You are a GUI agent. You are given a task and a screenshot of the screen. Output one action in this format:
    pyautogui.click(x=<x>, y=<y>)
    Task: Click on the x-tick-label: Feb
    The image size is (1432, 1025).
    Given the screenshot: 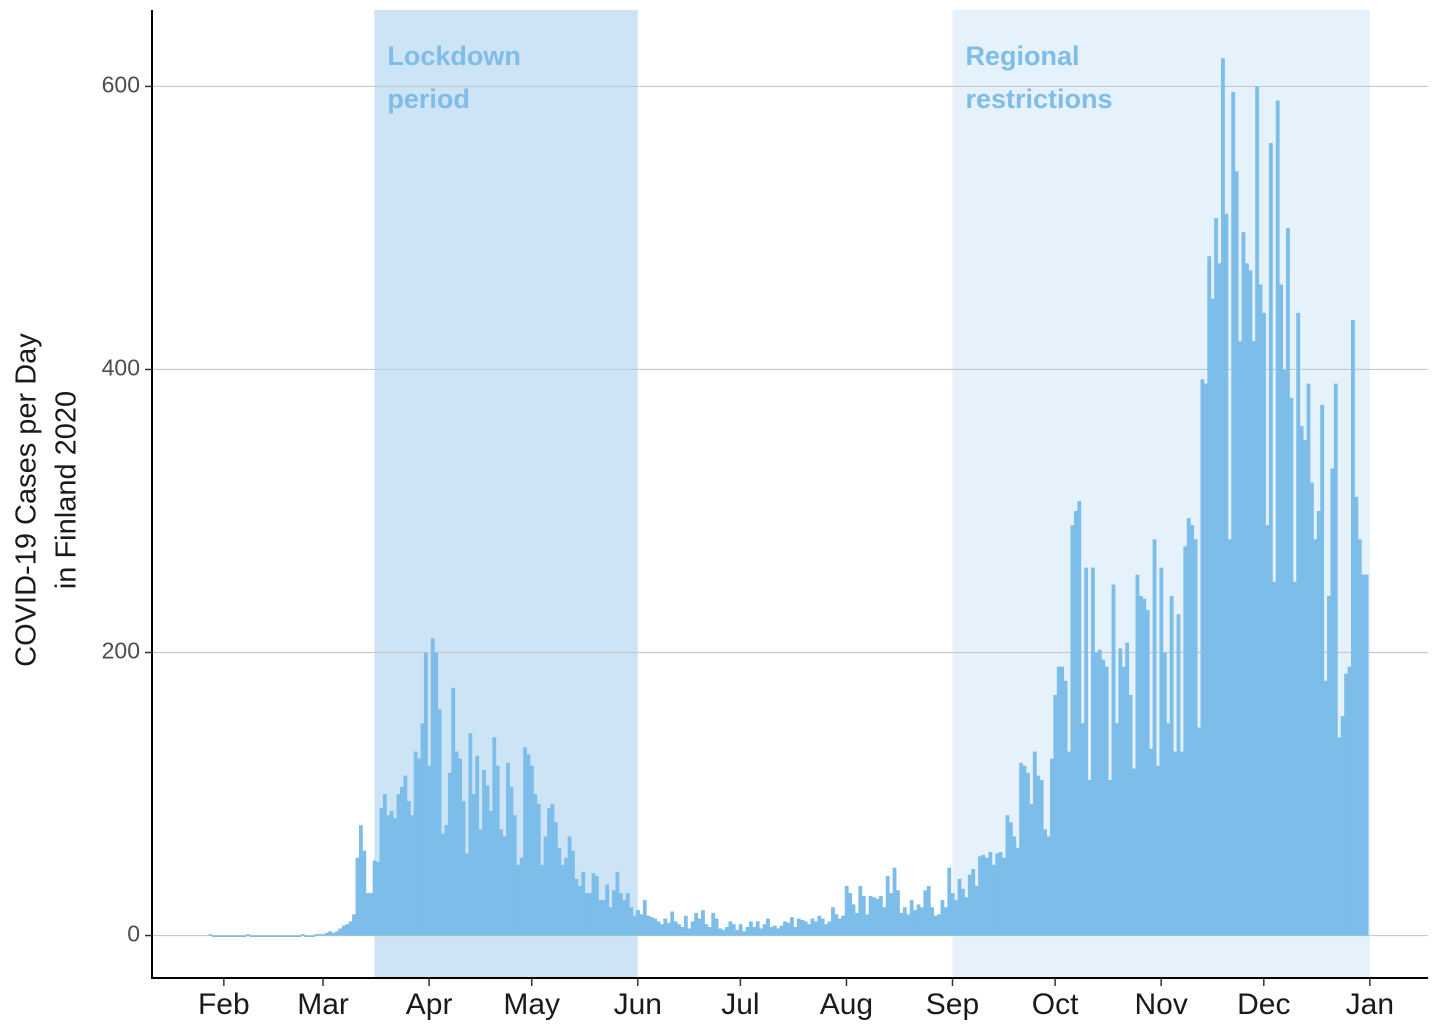 What is the action you would take?
    pyautogui.click(x=224, y=1004)
    